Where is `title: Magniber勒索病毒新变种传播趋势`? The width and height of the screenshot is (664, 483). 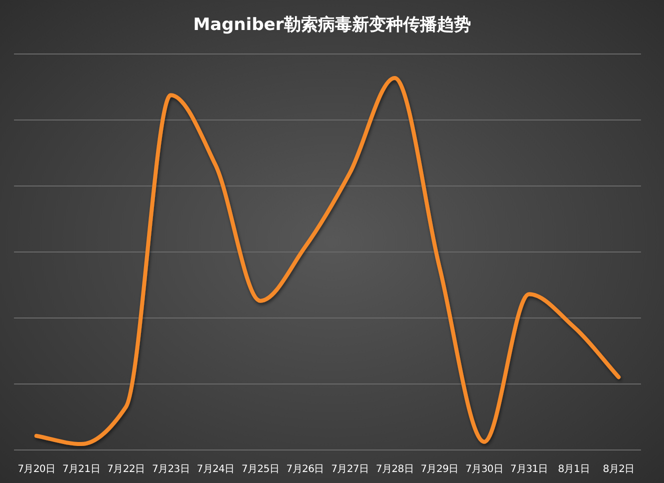
title: Magniber勒索病毒新变种传播趋势 is located at coordinates (332, 25).